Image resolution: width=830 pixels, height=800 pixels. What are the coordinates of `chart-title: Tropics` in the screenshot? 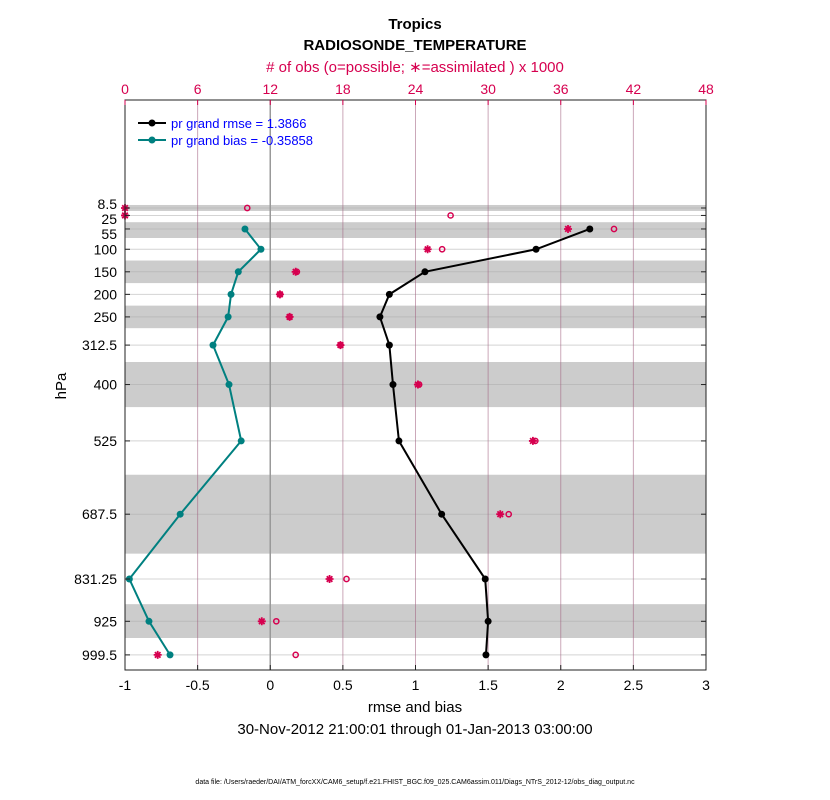 It's located at (414, 24).